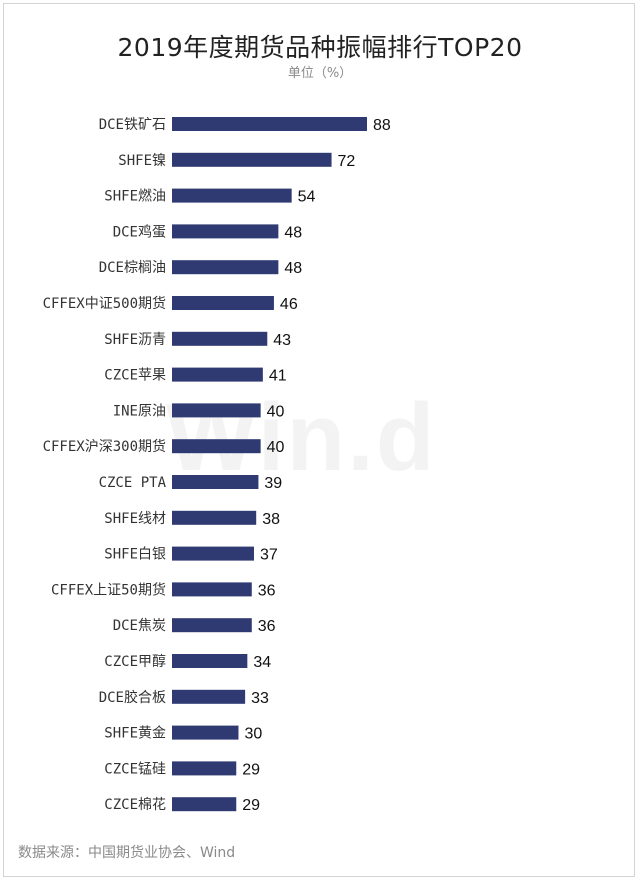  Describe the element at coordinates (307, 197) in the screenshot. I see `data-label: 54` at that location.